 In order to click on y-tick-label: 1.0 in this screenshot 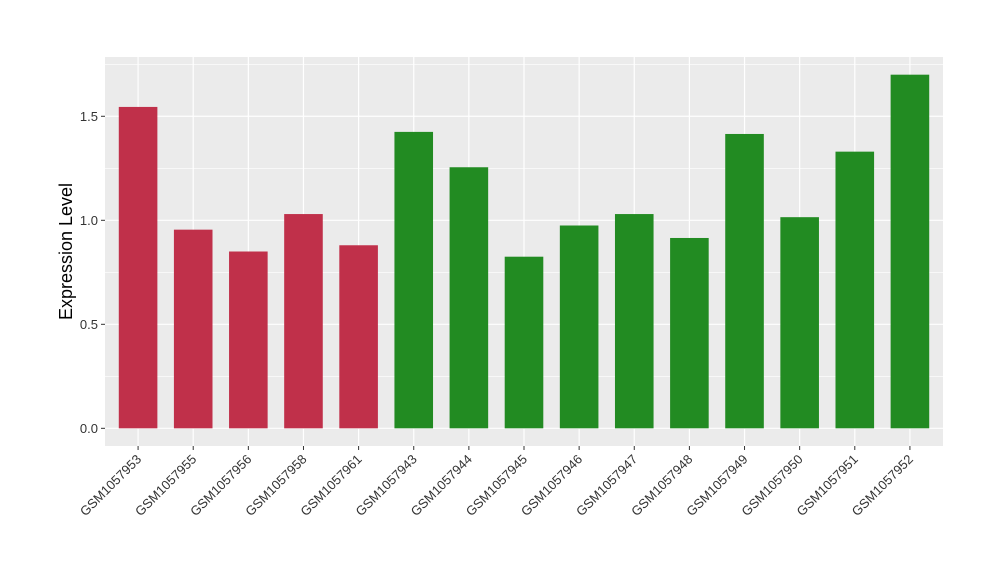, I will do `click(89, 220)`.